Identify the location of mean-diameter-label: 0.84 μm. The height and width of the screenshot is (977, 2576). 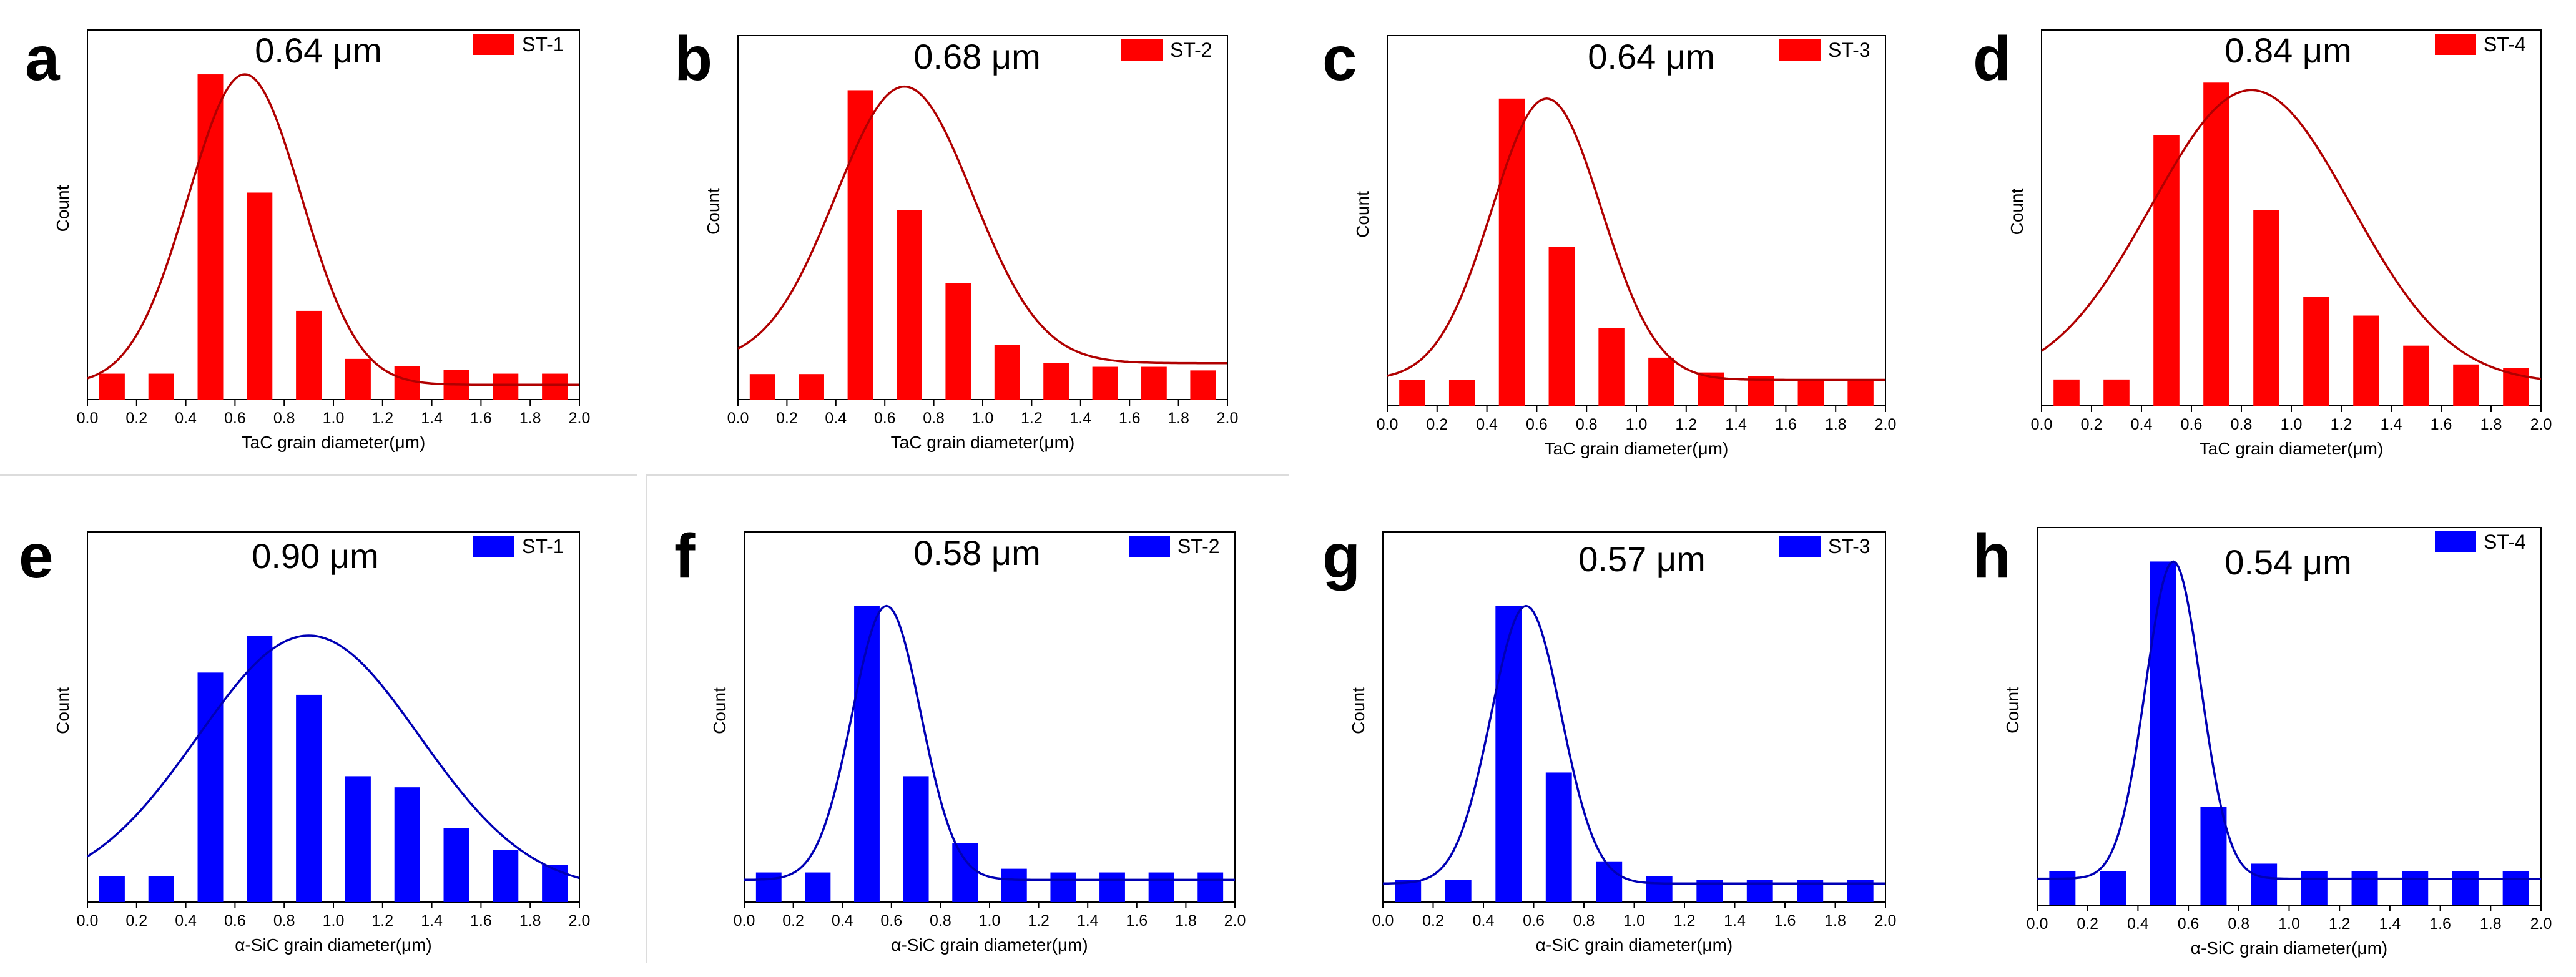
(2288, 50).